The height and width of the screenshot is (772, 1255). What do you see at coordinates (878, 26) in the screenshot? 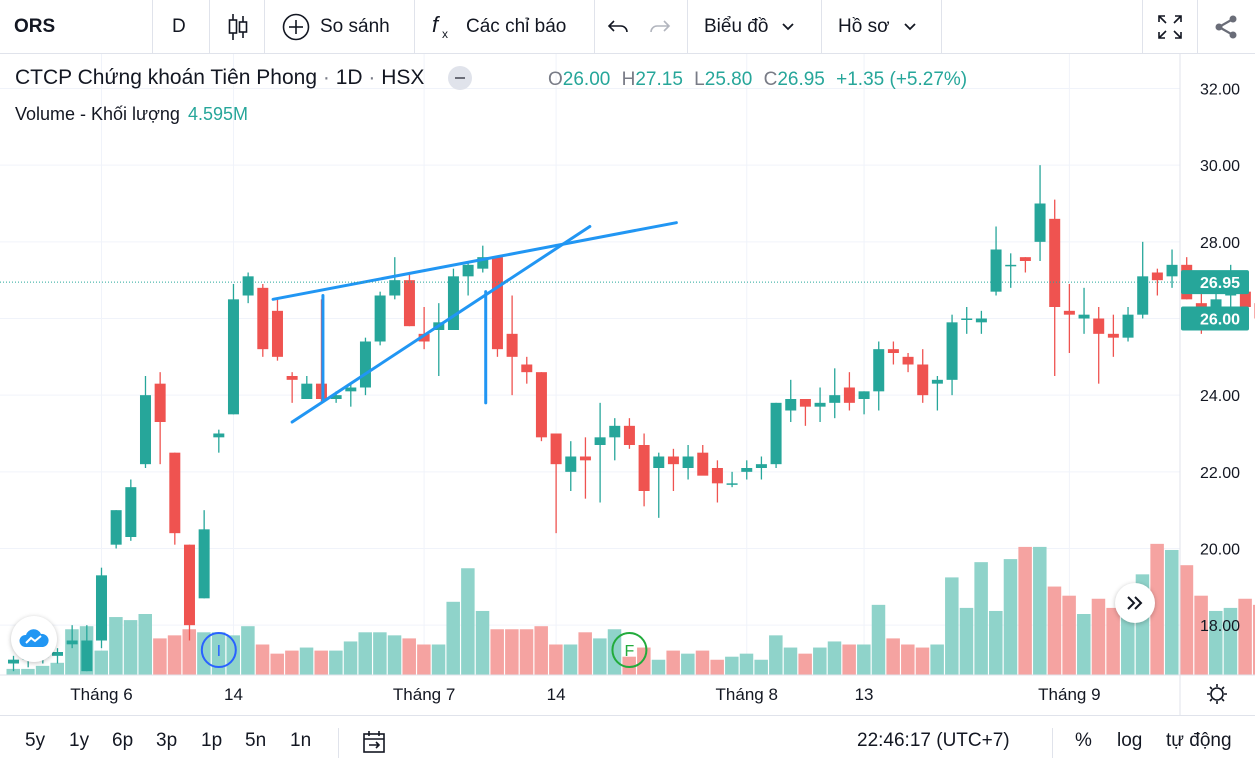
I see `profile-menu-button: Hồ sơ` at bounding box center [878, 26].